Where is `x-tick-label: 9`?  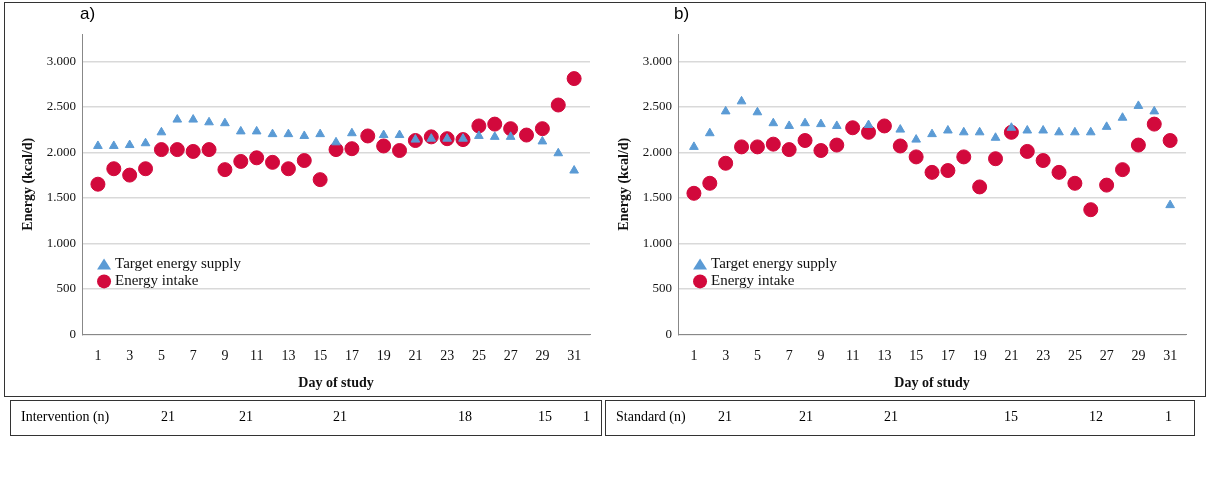
x-tick-label: 9 is located at coordinates (225, 356).